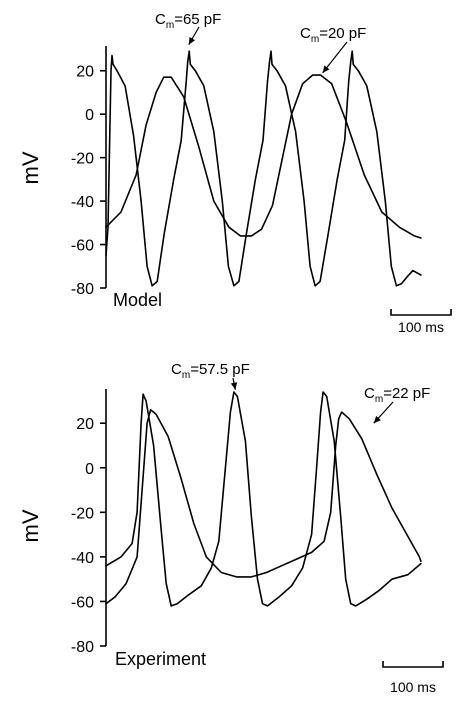 Image resolution: width=474 pixels, height=701 pixels. I want to click on experiment-y-tick-label: -80, so click(82, 647).